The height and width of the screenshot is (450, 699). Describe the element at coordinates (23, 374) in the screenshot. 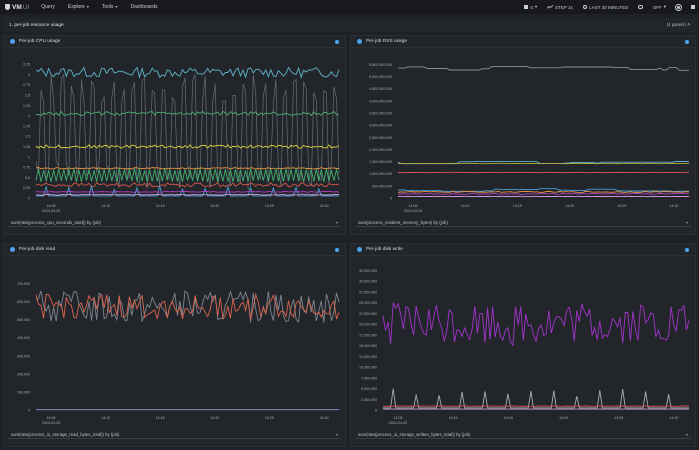

I see `y-tick-label: 200,000` at that location.